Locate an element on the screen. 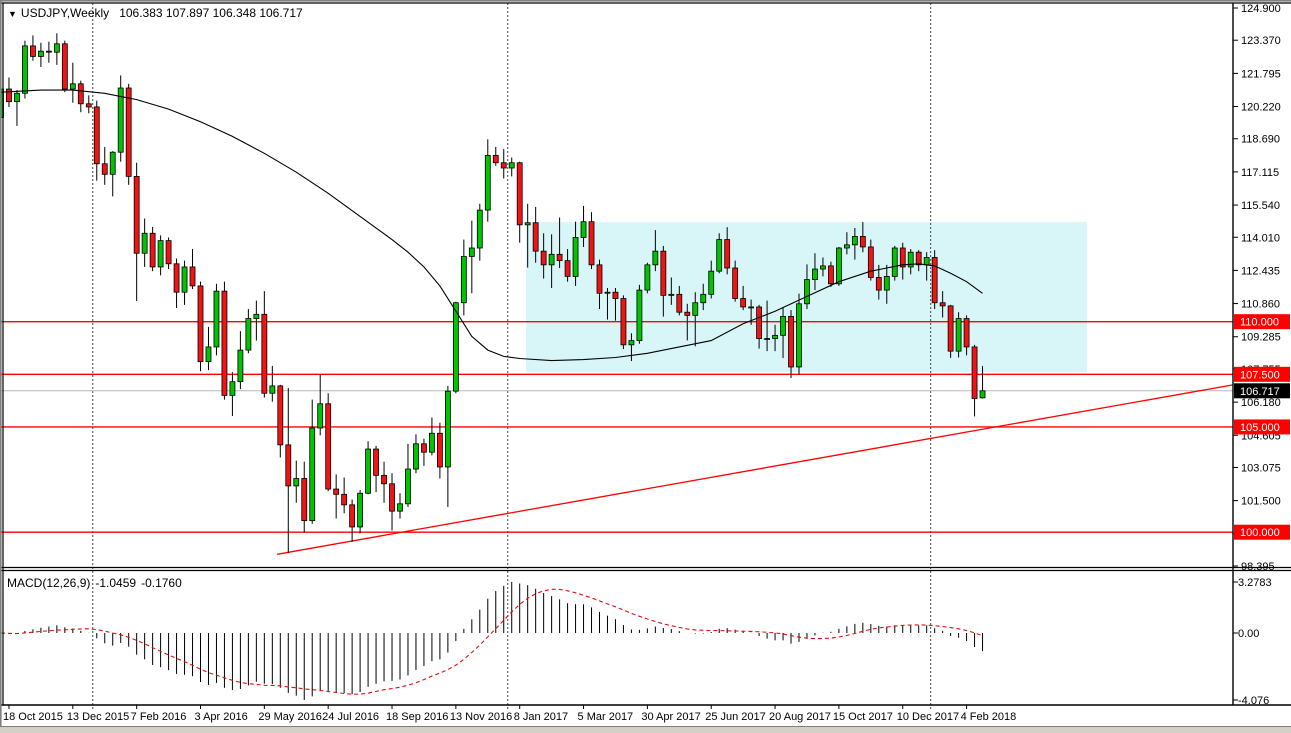 The image size is (1291, 733). price-axis-label: 114.010 is located at coordinates (1260, 238).